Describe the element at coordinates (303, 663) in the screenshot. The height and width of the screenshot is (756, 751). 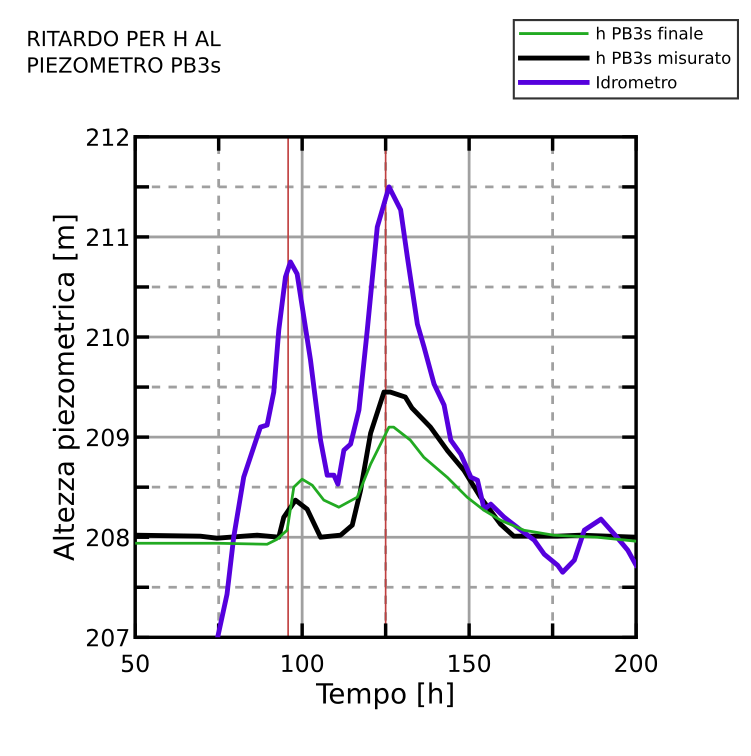
I see `x-tick-label: 100` at that location.